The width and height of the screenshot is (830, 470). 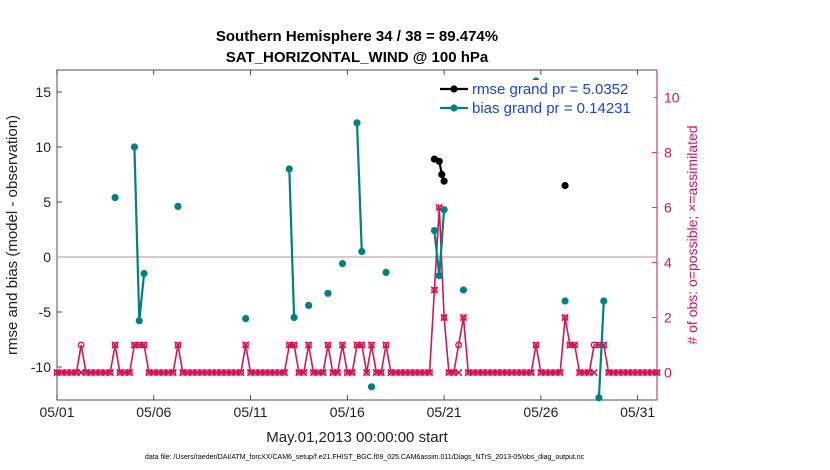 I want to click on x-tick-label: 05/16, so click(x=347, y=412).